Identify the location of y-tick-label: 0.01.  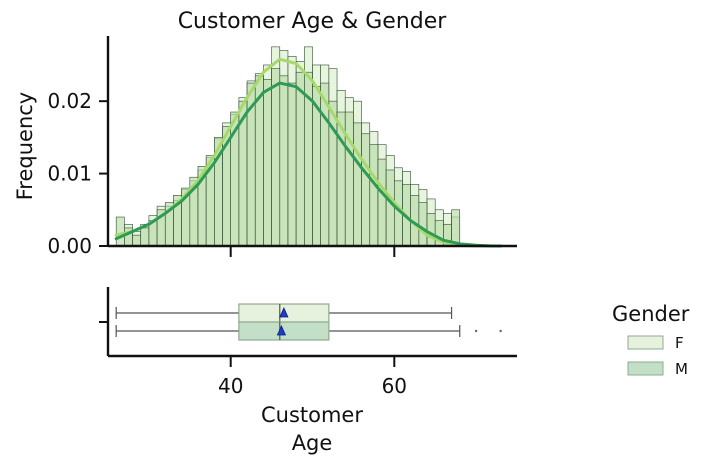
(69, 174).